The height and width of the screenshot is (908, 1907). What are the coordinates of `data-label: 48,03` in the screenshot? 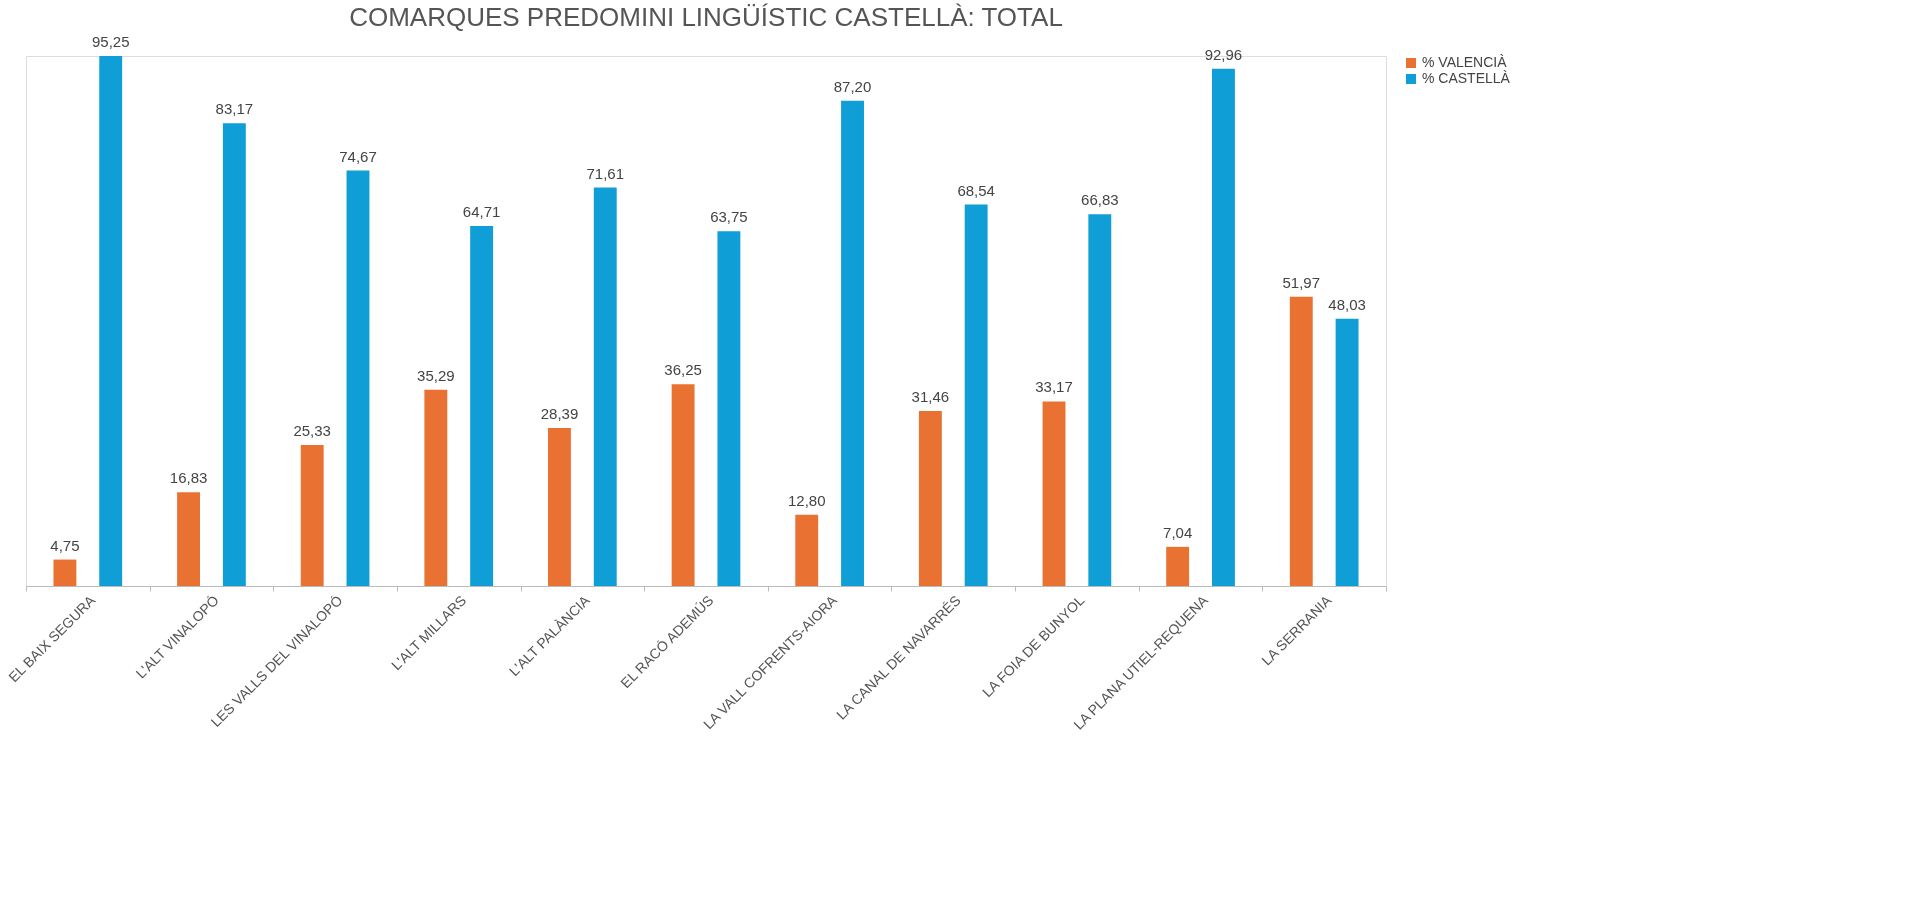 It's located at (1347, 304).